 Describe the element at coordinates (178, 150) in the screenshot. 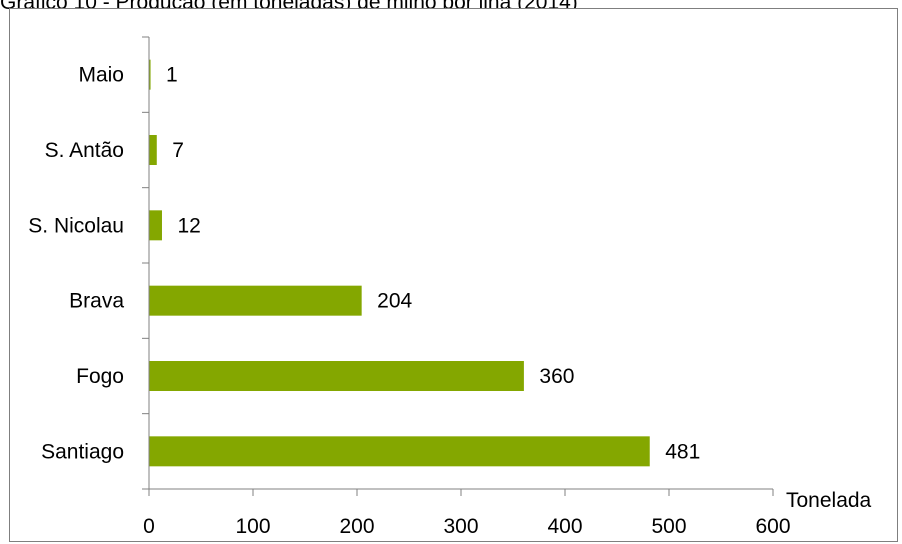

I see `data-label: 7` at that location.